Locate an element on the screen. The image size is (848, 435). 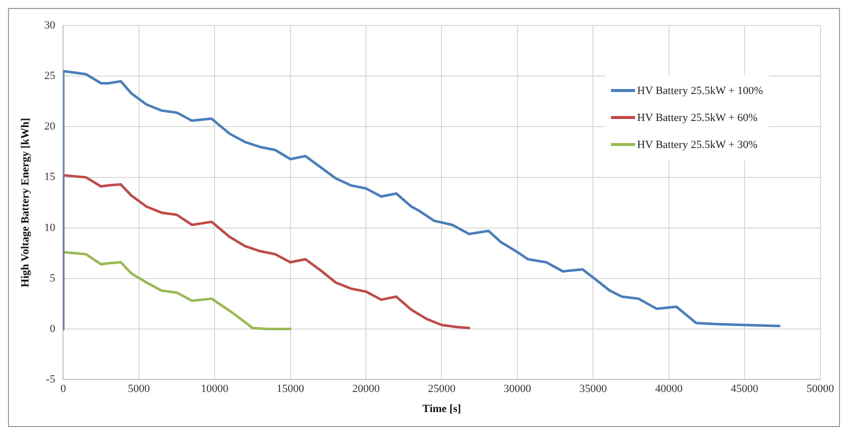
legend-label: HV Battery 25.5kW + 100% is located at coordinates (700, 90).